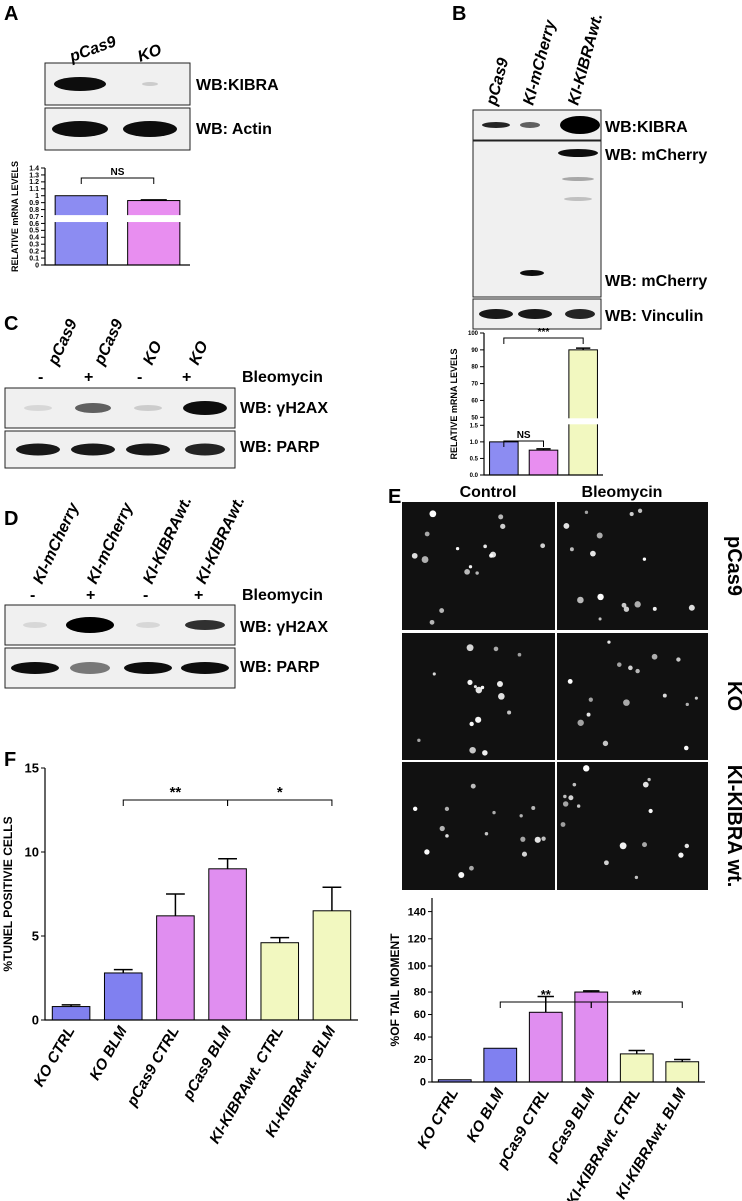  I want to click on panel-letter: B, so click(459, 14).